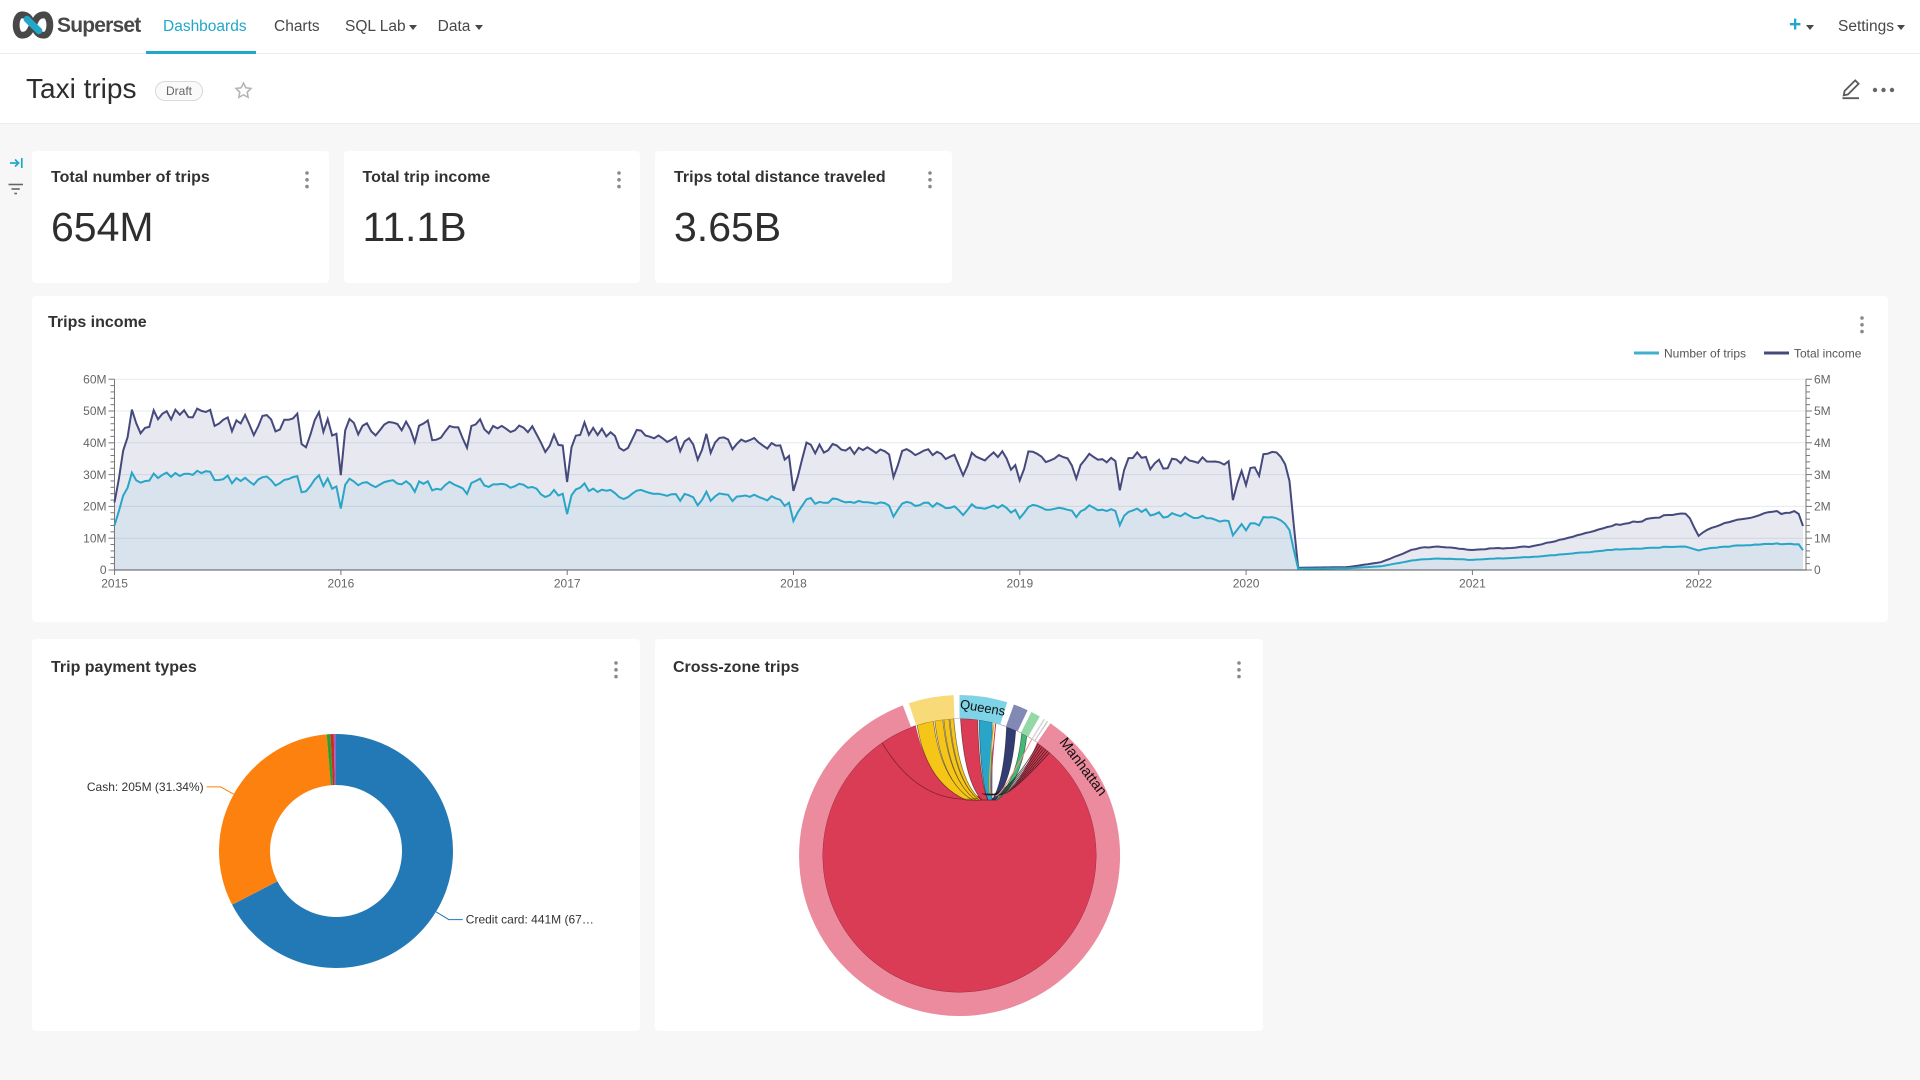  Describe the element at coordinates (1019, 584) in the screenshot. I see `svg-text: 2019` at that location.